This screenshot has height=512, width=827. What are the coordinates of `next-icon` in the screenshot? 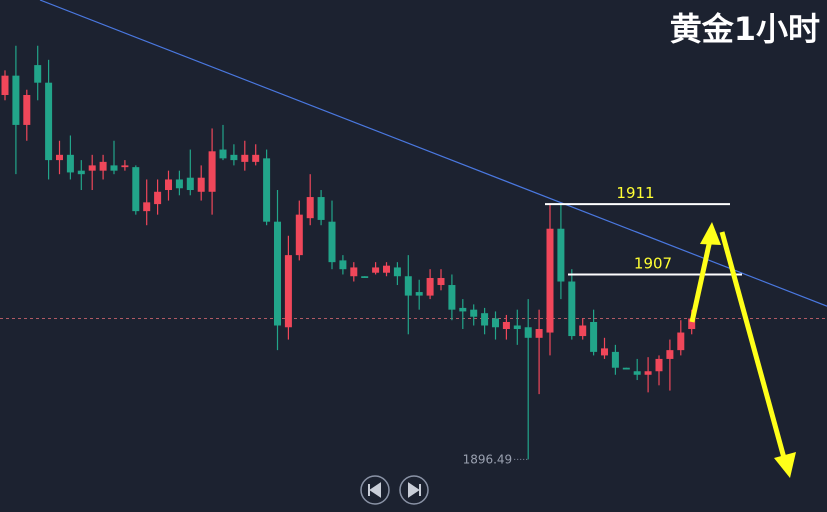 It's located at (414, 490).